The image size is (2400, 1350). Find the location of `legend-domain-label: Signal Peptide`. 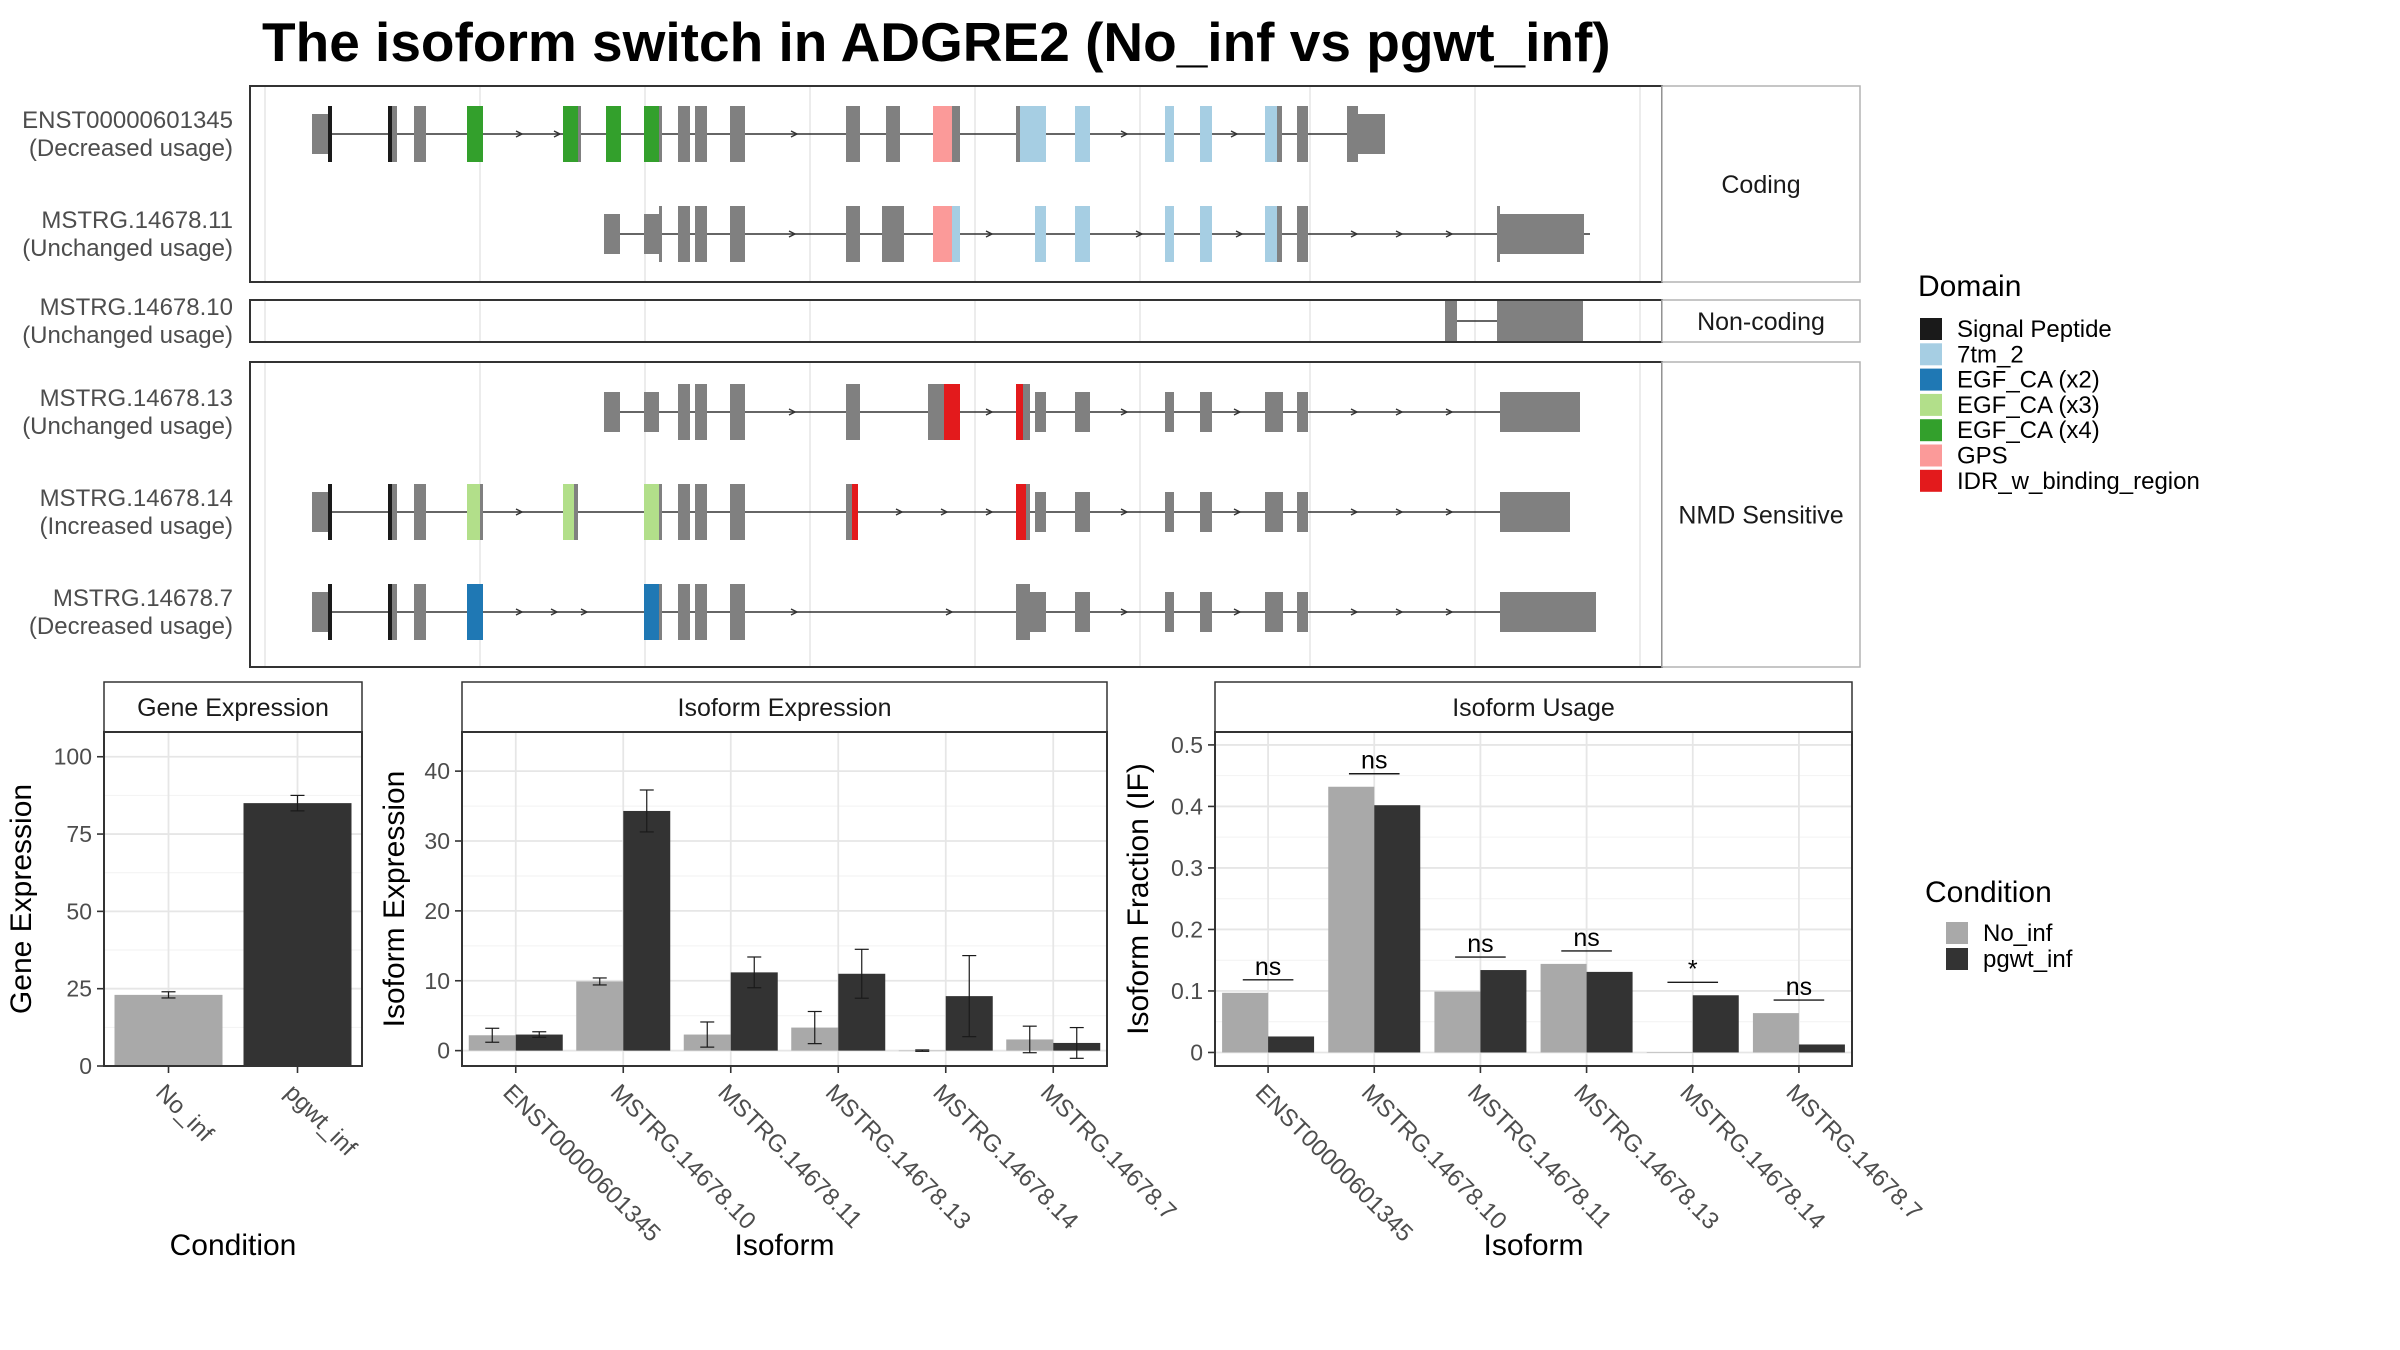

legend-domain-label: Signal Peptide is located at coordinates (2034, 329).